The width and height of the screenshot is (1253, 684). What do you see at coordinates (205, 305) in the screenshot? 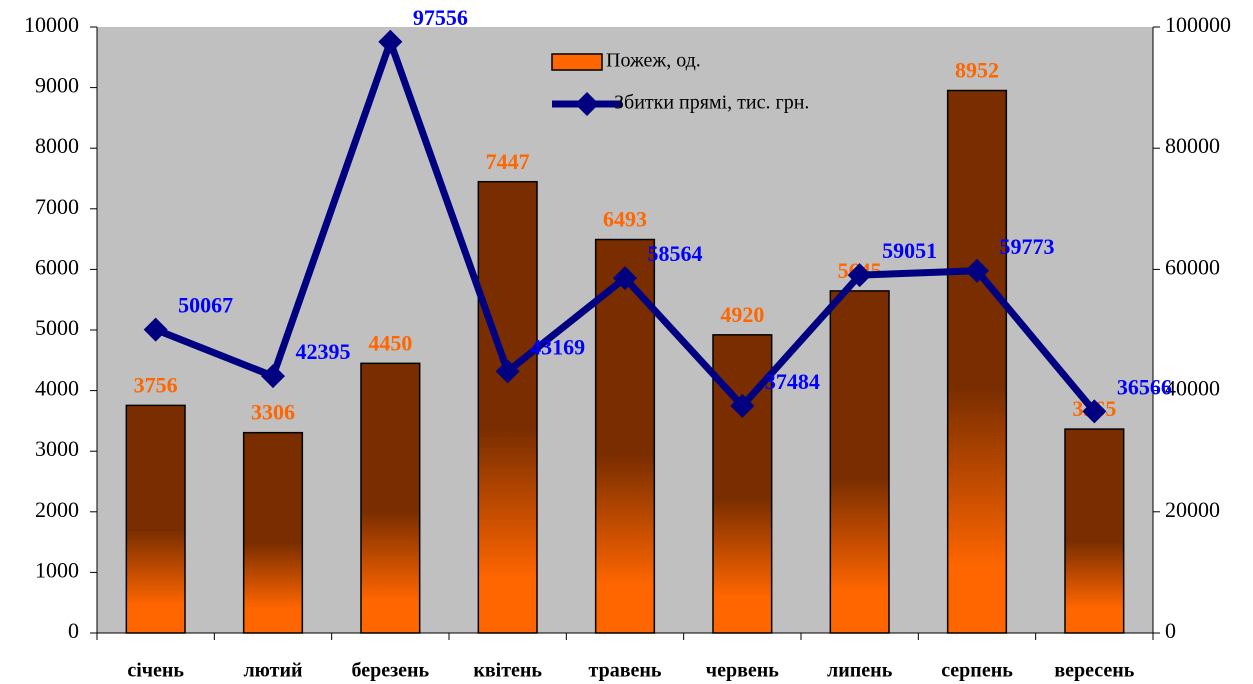
I see `line-value-label: 50067` at bounding box center [205, 305].